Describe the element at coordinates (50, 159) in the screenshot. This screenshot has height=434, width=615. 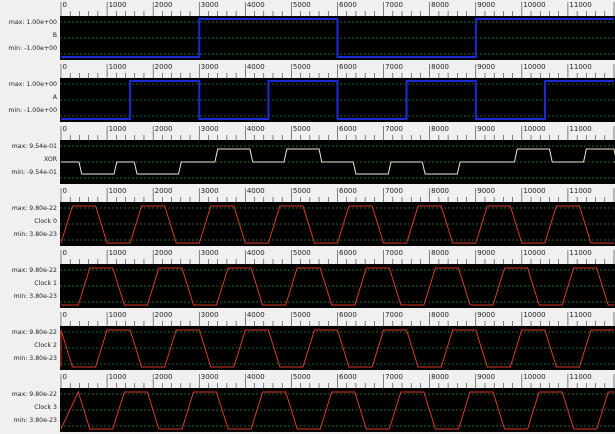
I see `signal-name: XOR` at that location.